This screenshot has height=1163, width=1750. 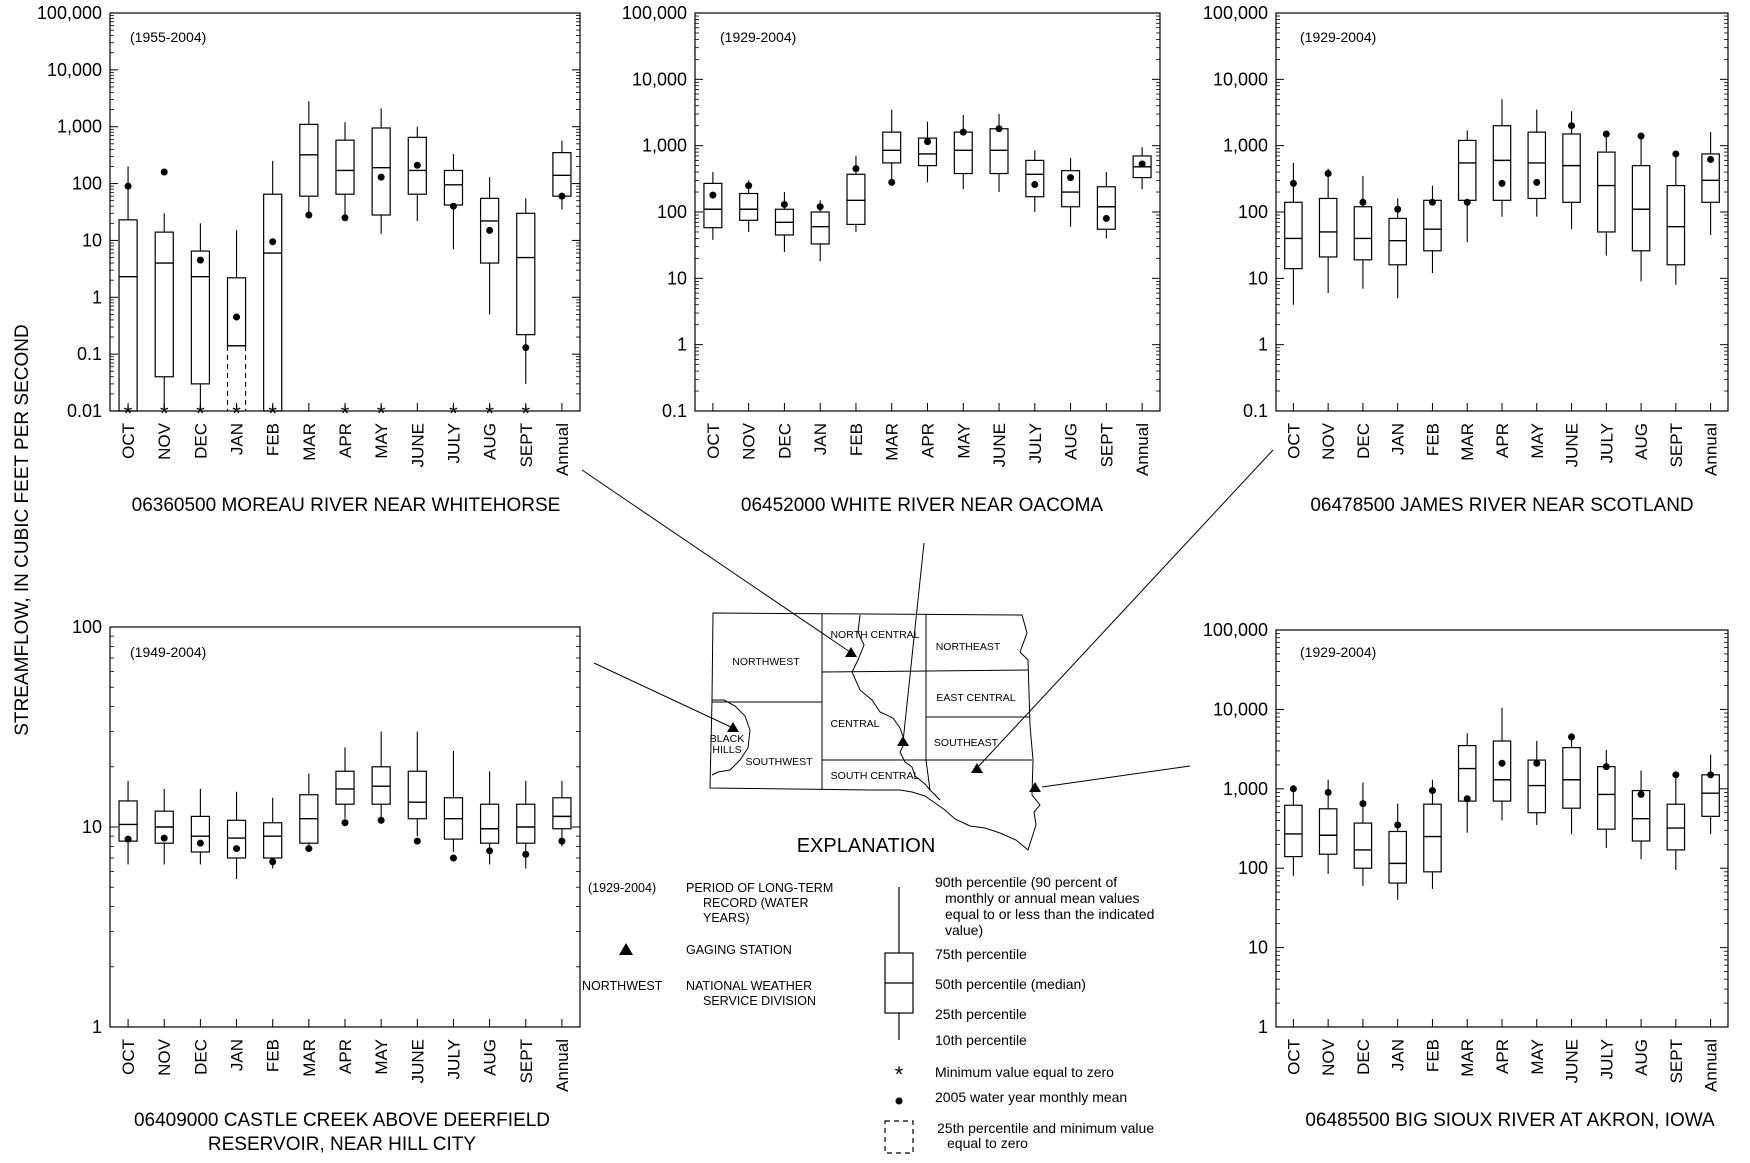 I want to click on box-annual: Annual, so click(x=1711, y=304).